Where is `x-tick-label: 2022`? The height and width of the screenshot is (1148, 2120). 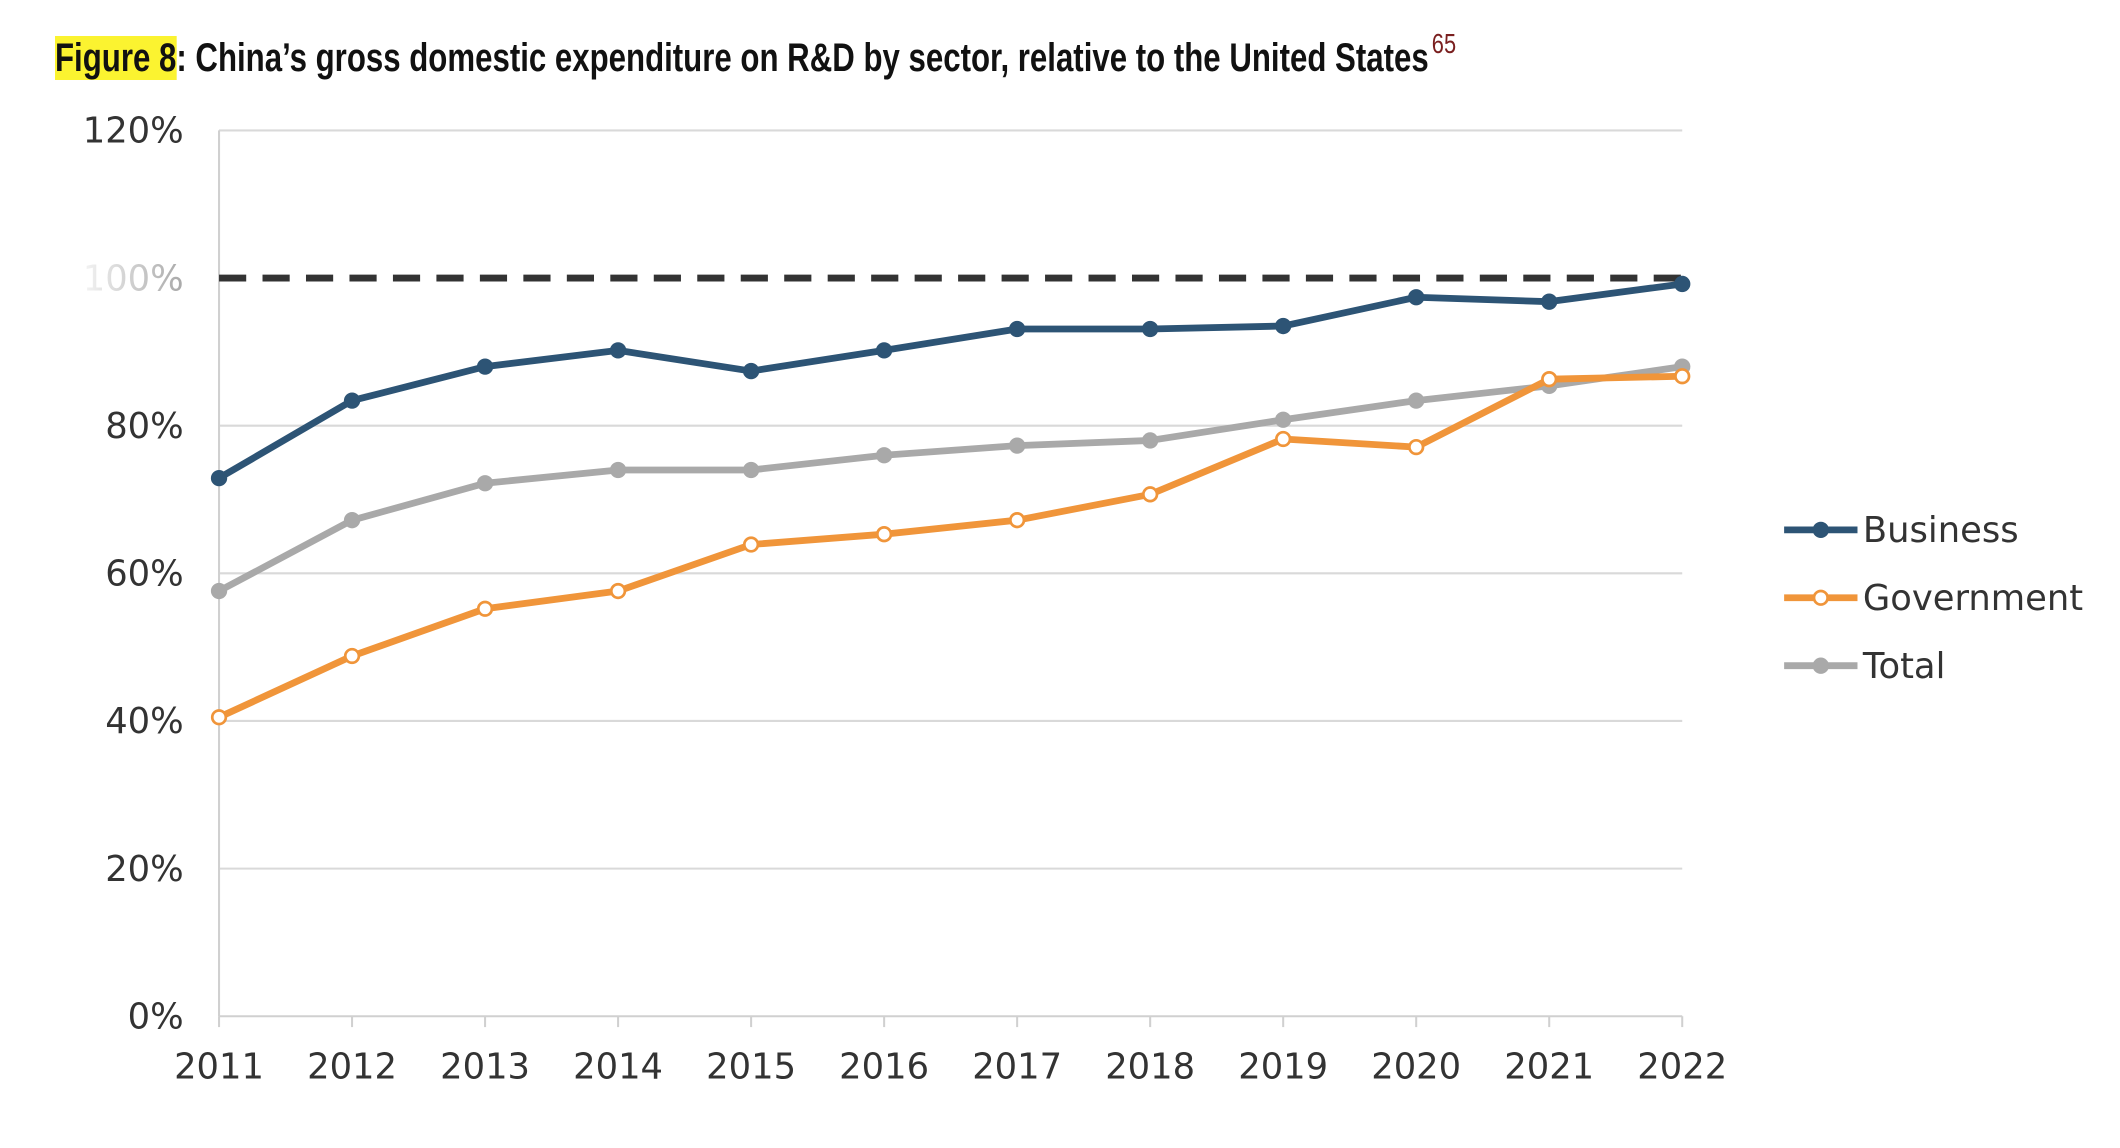
x-tick-label: 2022 is located at coordinates (1682, 1067).